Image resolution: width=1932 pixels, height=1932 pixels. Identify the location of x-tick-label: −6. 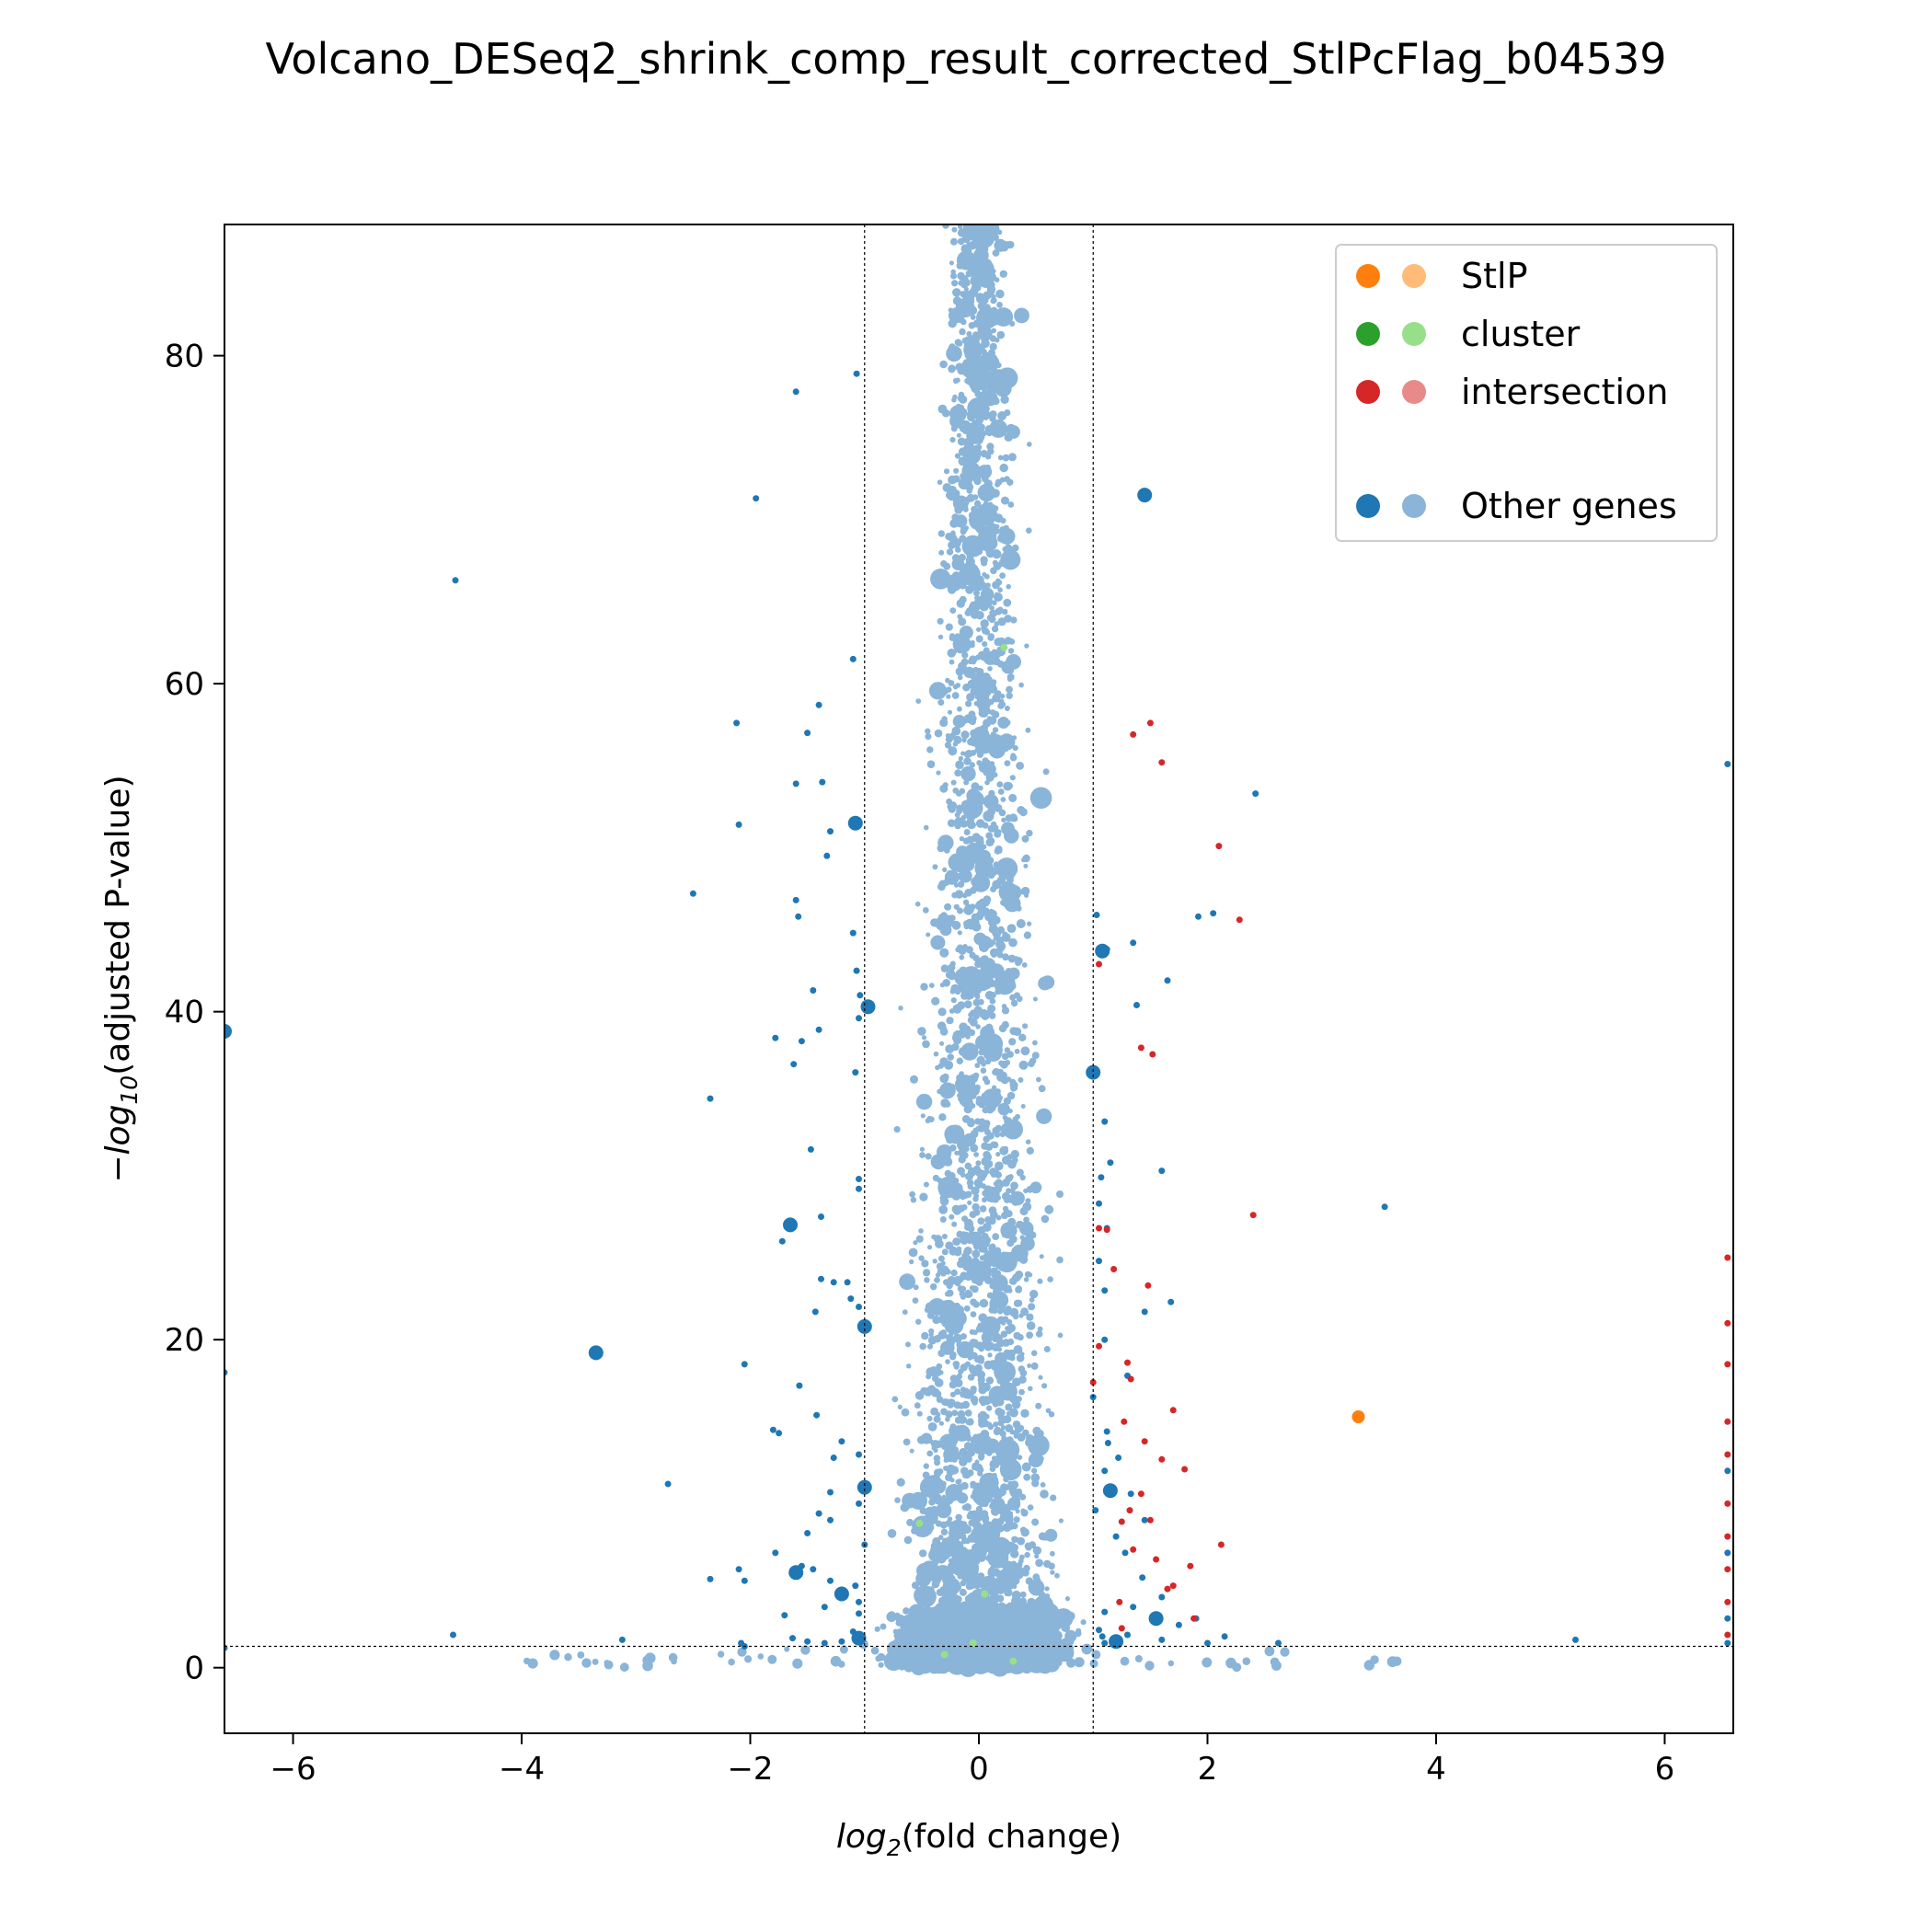
(293, 1769).